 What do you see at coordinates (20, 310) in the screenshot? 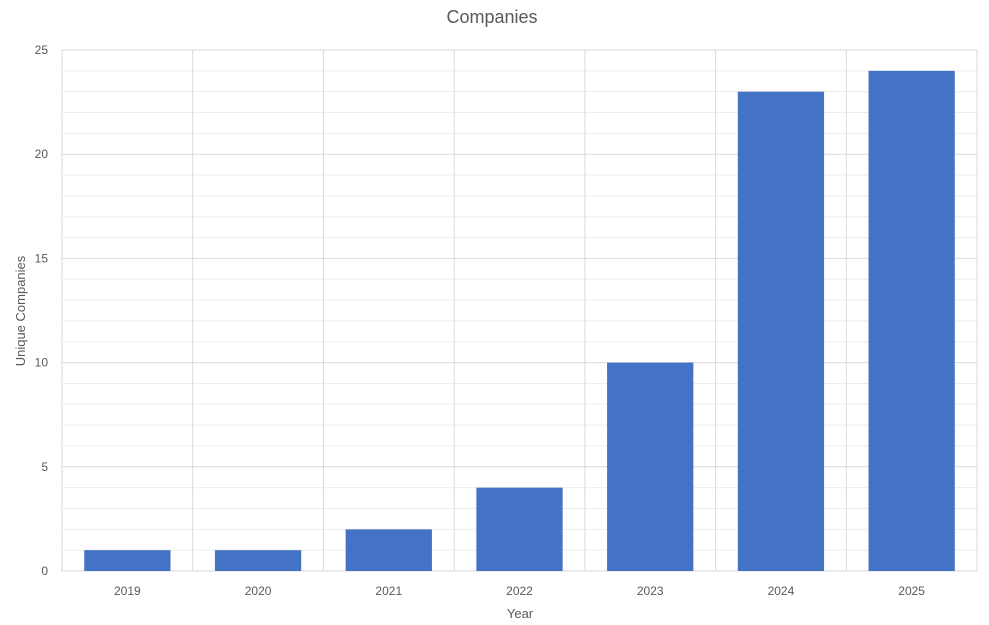
I see `y-axis-title: Unique Companies` at bounding box center [20, 310].